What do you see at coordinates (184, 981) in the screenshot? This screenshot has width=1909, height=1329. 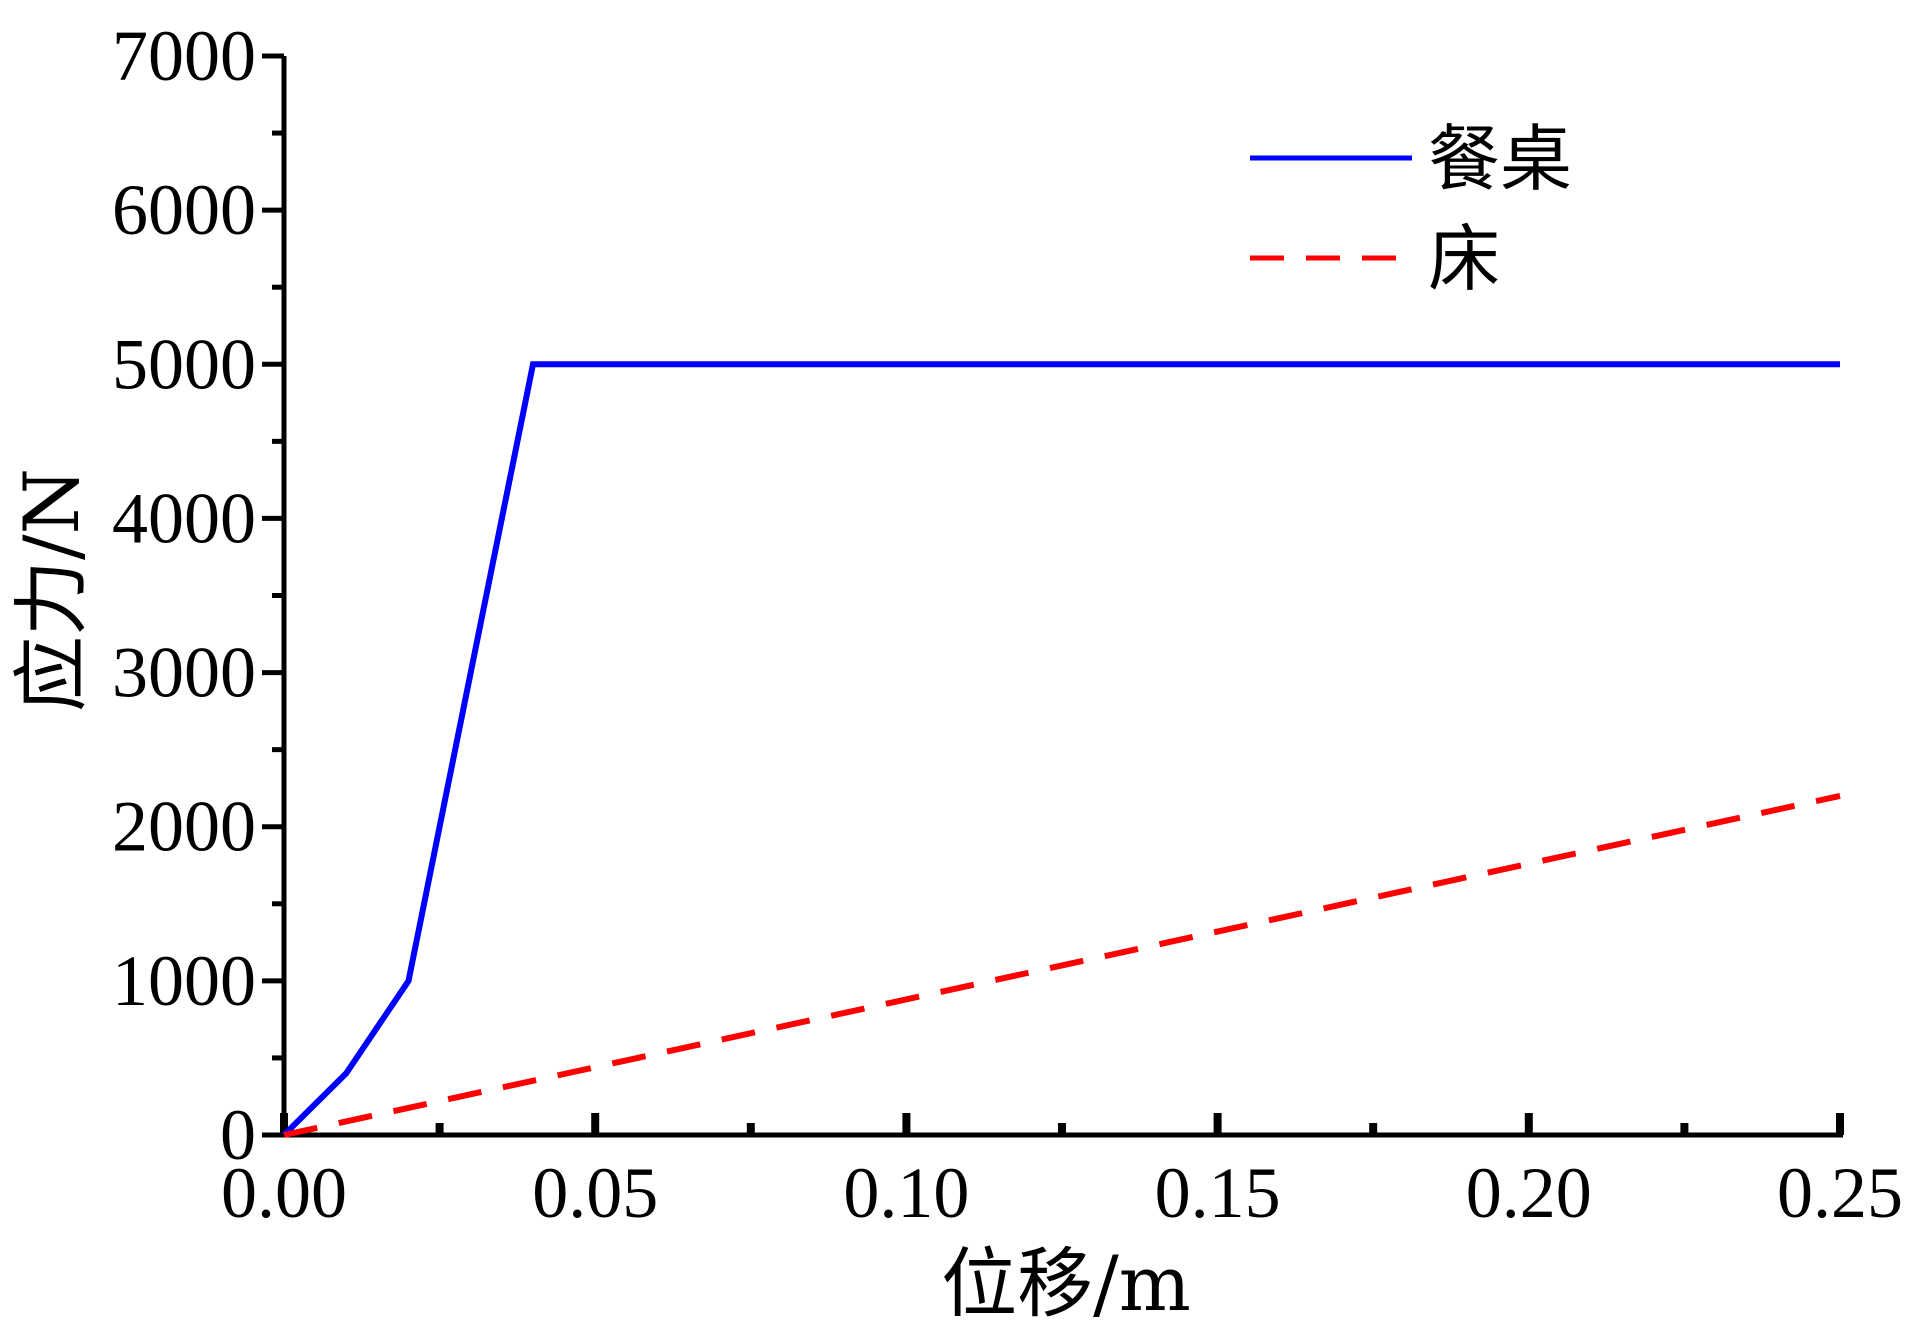 I see `y-tick-label: 1000` at bounding box center [184, 981].